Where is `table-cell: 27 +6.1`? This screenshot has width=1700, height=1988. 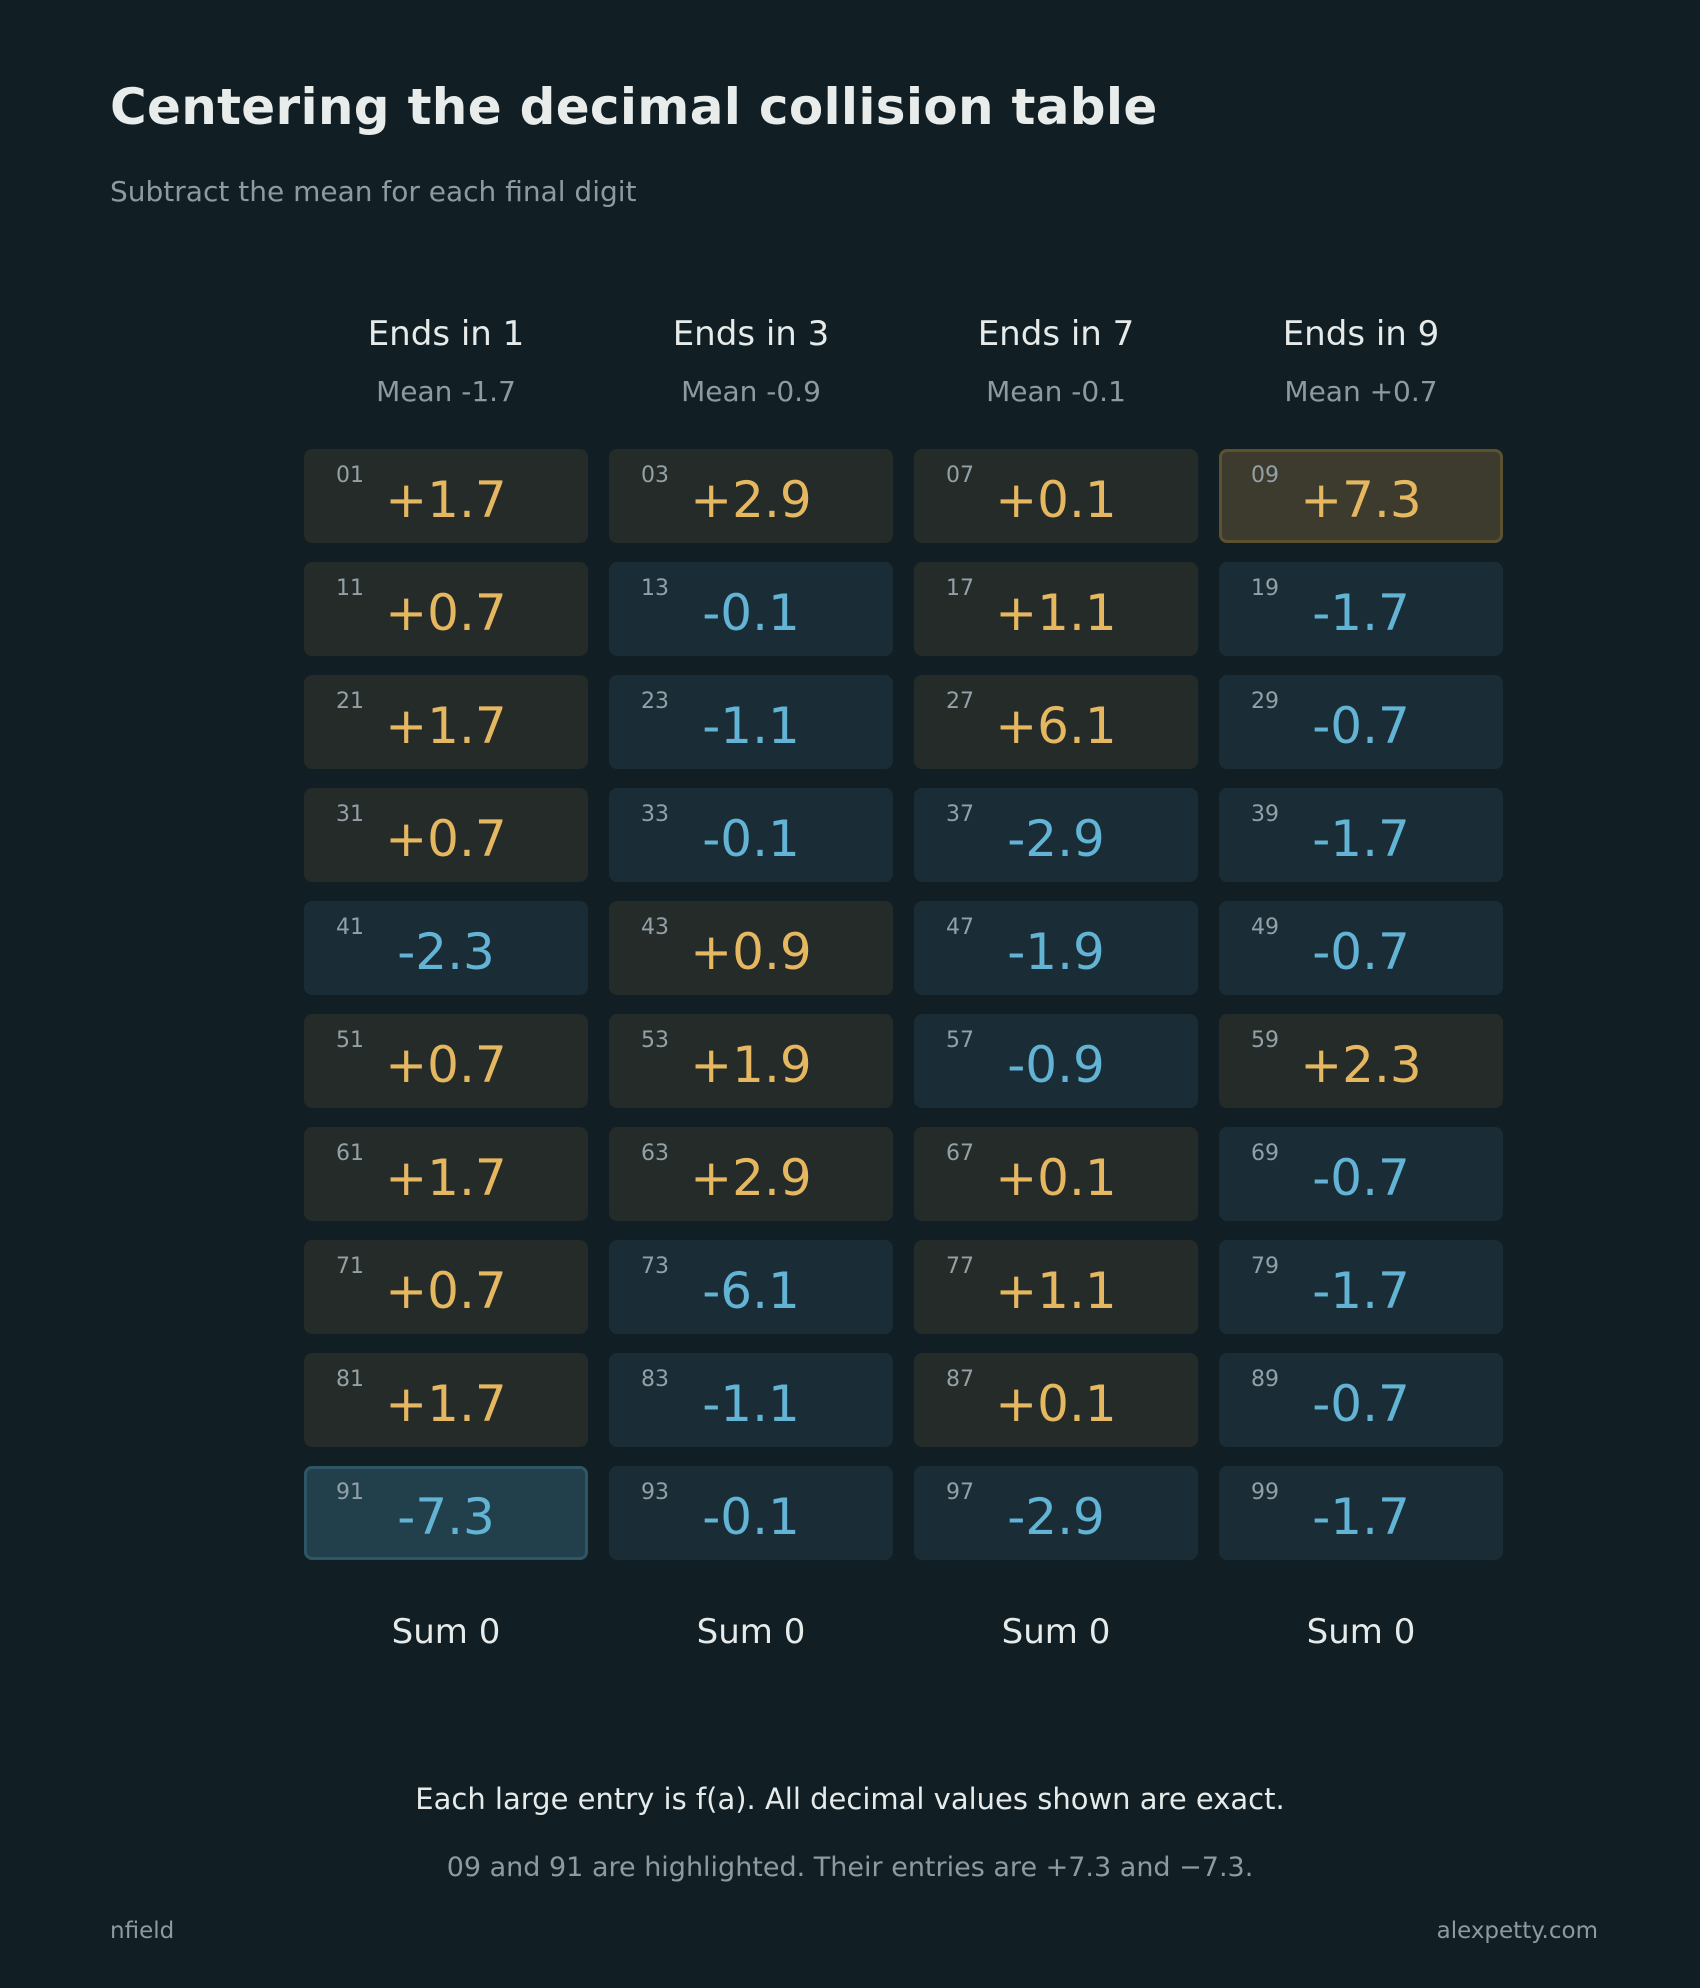
table-cell: 27 +6.1 is located at coordinates (1056, 722).